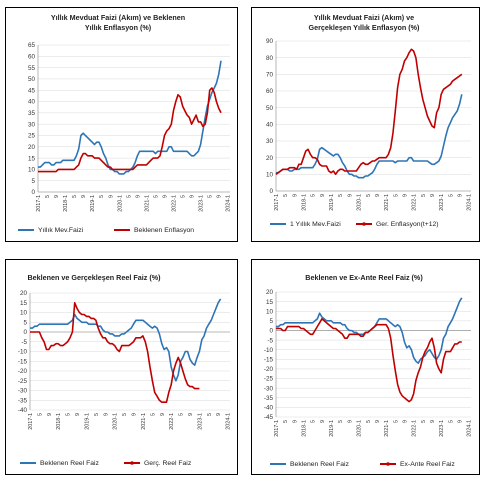 The height and width of the screenshot is (479, 486). What do you see at coordinates (270, 340) in the screenshot?
I see `y-tick-label: -5` at bounding box center [270, 340].